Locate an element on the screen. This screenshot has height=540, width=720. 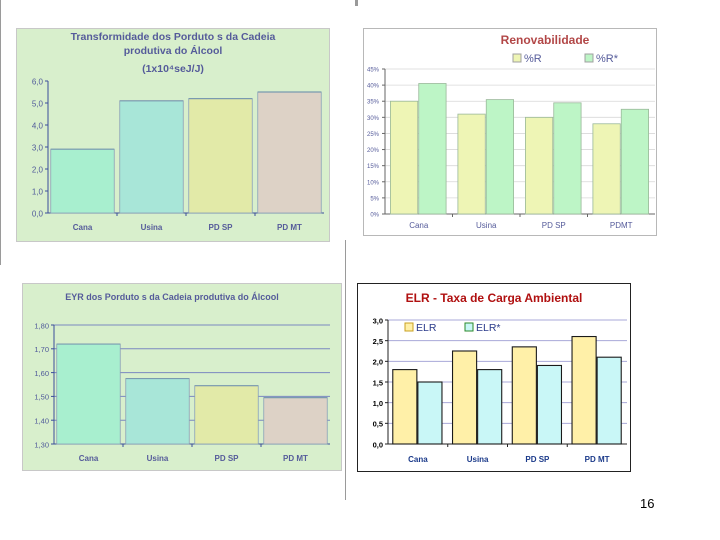
y-tick-label: 30% is located at coordinates (373, 119).